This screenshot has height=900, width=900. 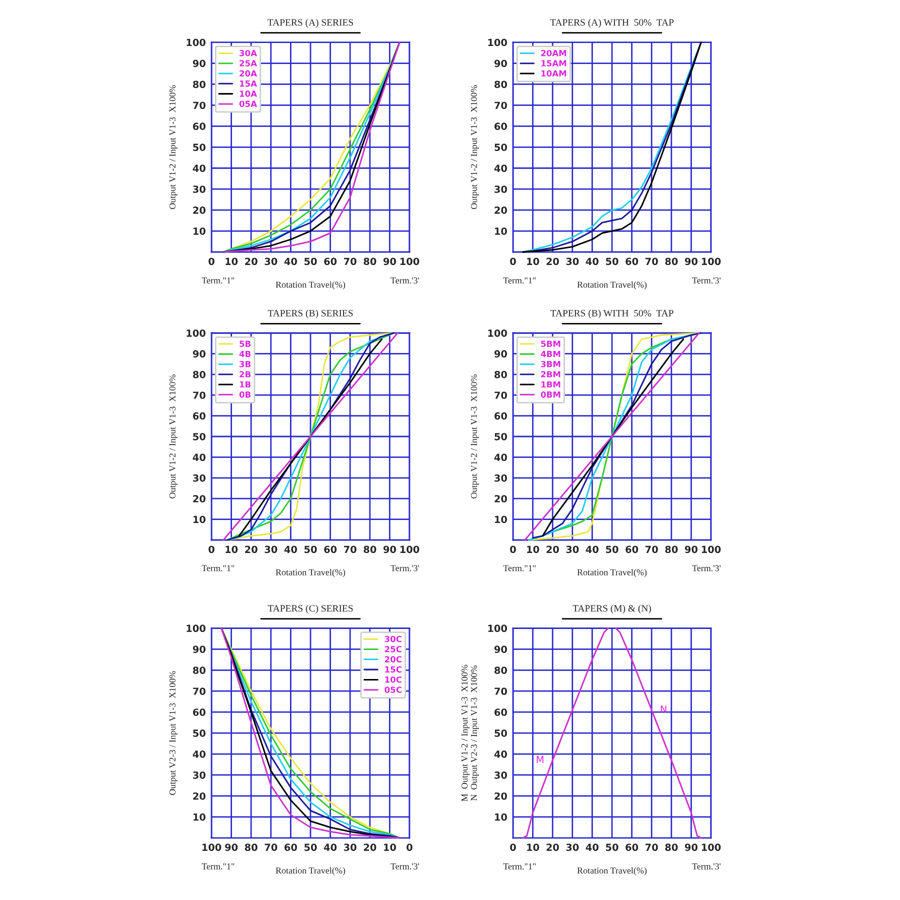 What do you see at coordinates (248, 103) in the screenshot?
I see `legend-label: 05A` at bounding box center [248, 103].